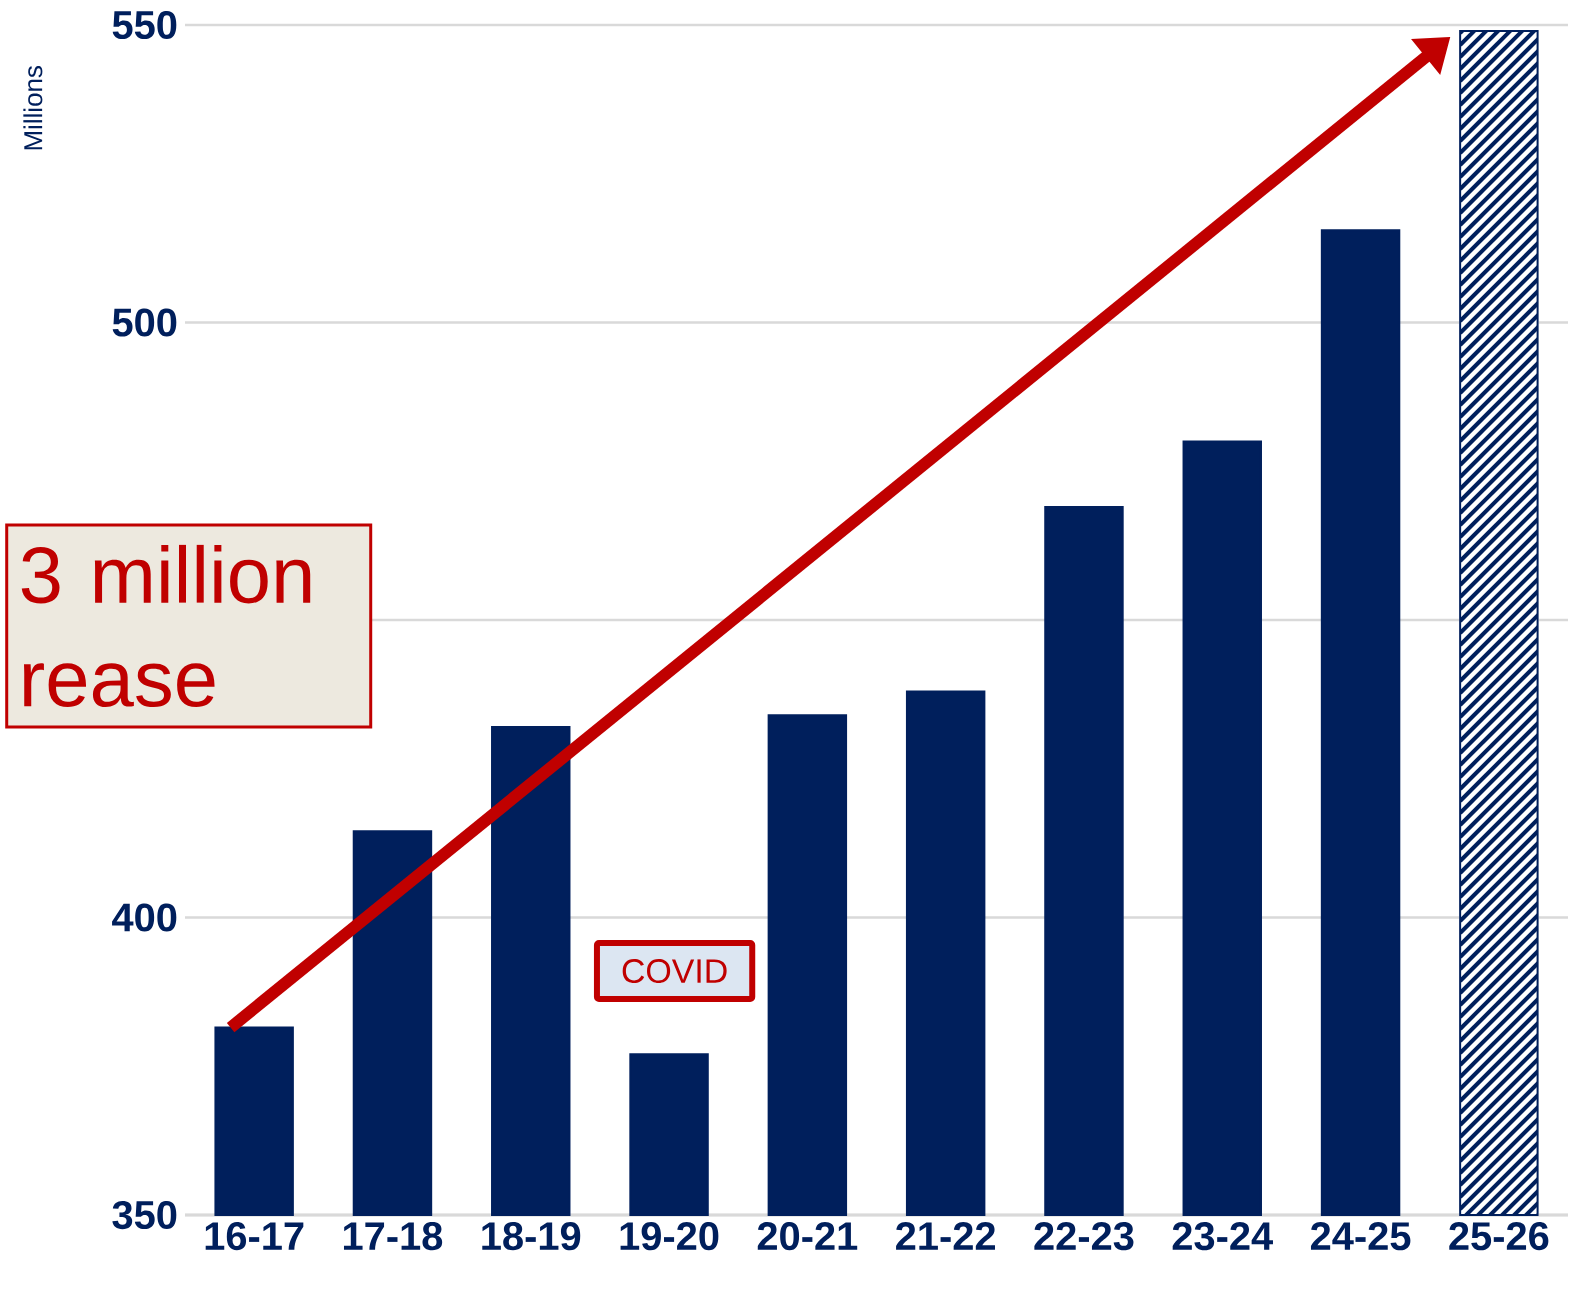  Describe the element at coordinates (1084, 1236) in the screenshot. I see `x-tick-label: 22-23` at that location.